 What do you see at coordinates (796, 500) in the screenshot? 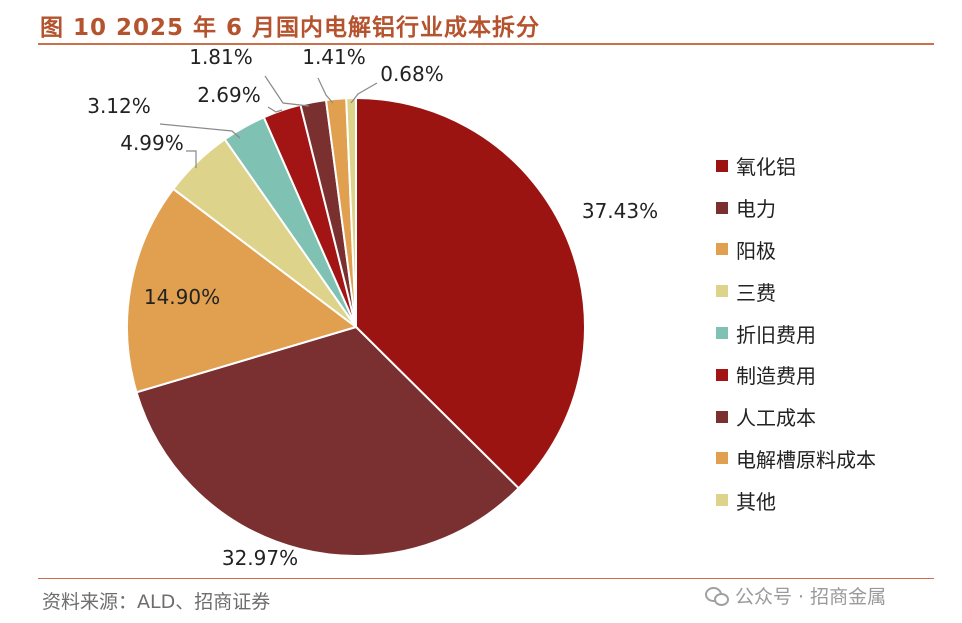
I see `legend-item-9: 其他` at bounding box center [796, 500].